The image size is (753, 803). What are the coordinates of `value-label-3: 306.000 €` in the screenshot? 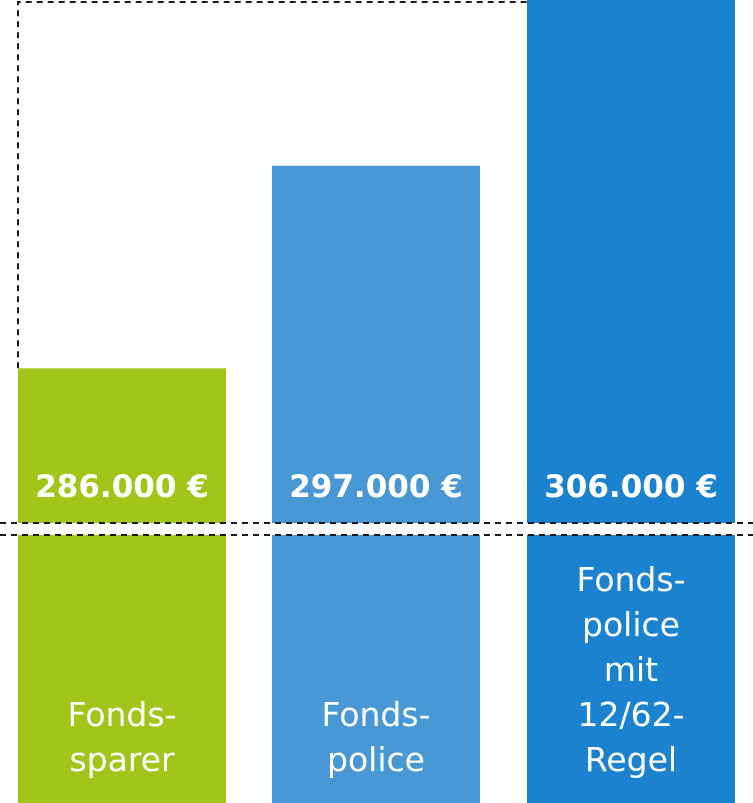 It's located at (631, 487).